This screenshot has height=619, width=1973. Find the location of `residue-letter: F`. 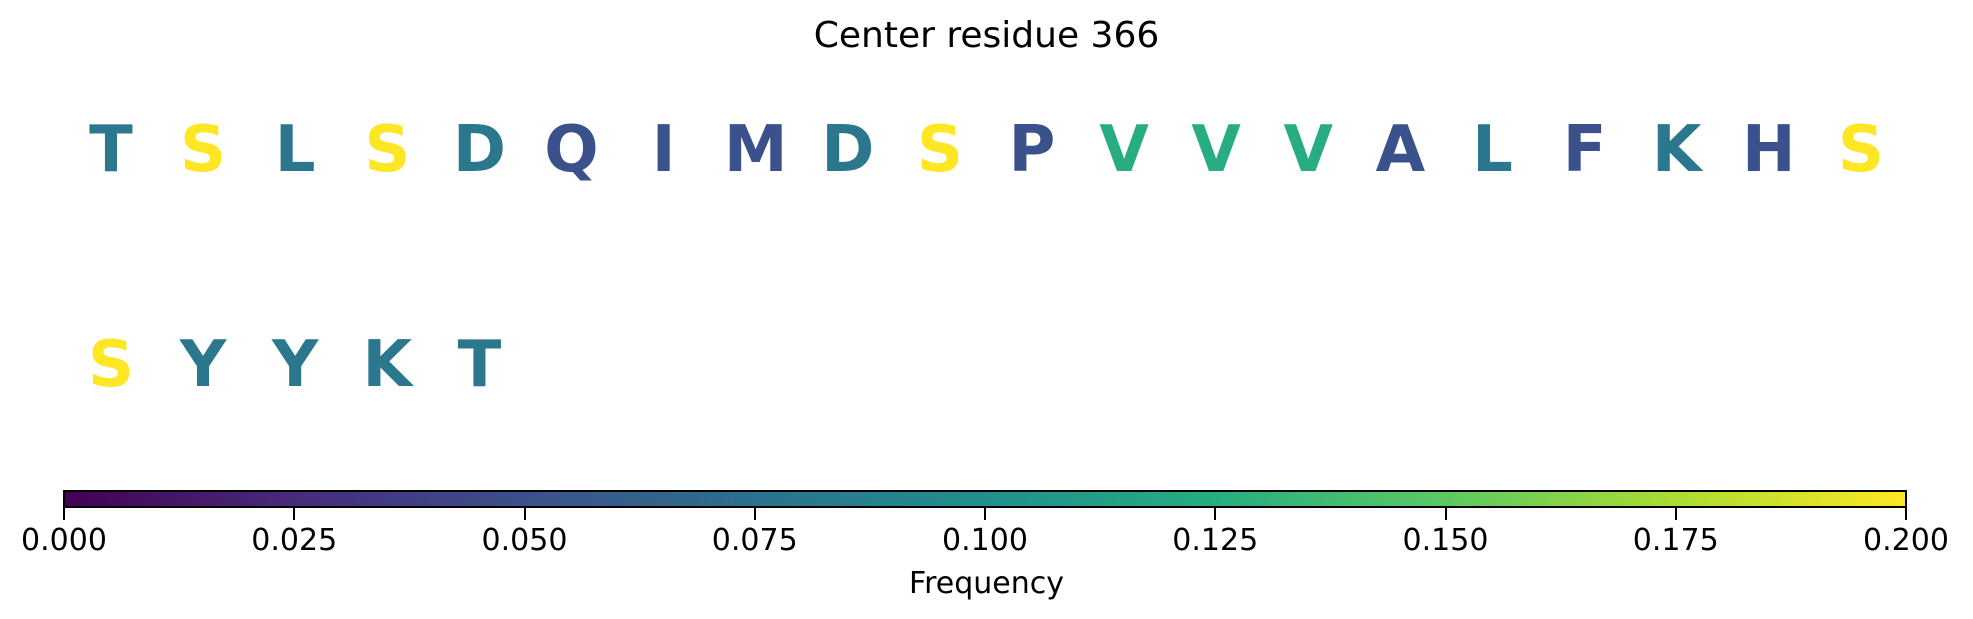

residue-letter: F is located at coordinates (1584, 150).